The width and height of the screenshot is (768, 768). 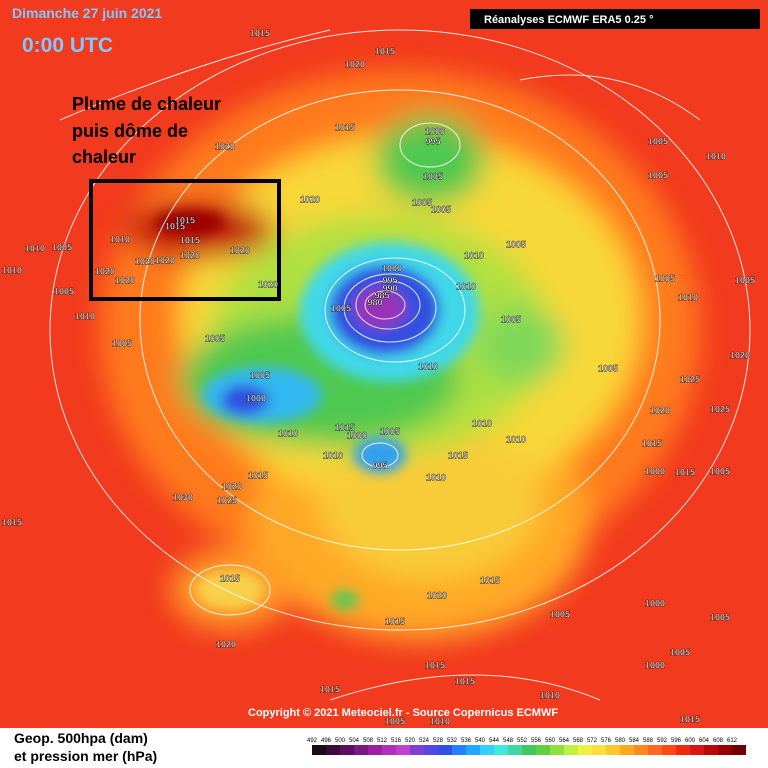 I want to click on scale-label: 500, so click(x=340, y=741).